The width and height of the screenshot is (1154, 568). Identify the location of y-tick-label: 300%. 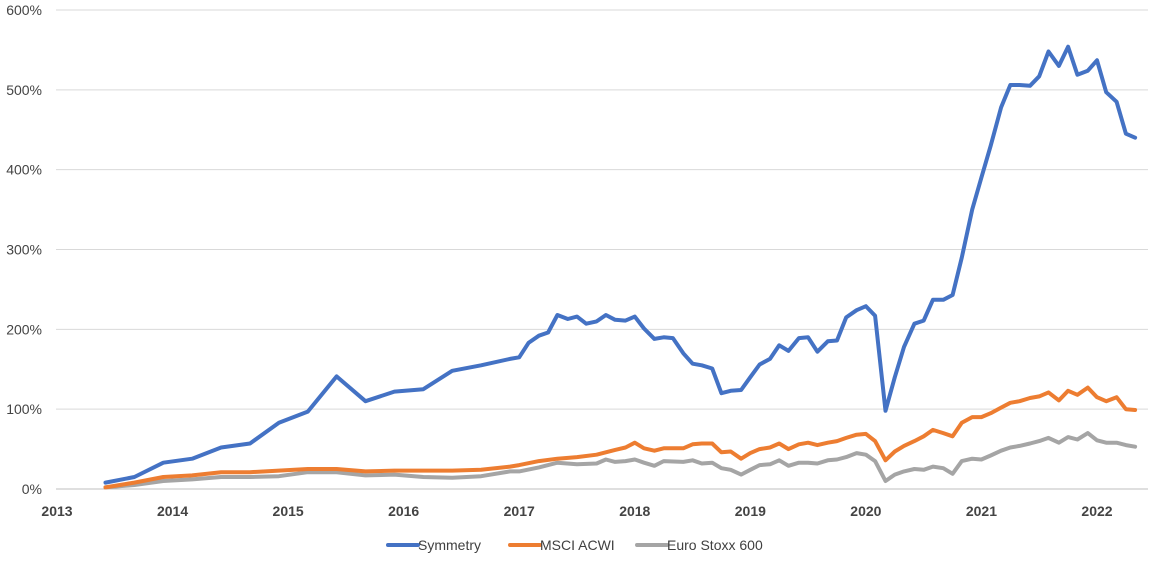
(24, 250).